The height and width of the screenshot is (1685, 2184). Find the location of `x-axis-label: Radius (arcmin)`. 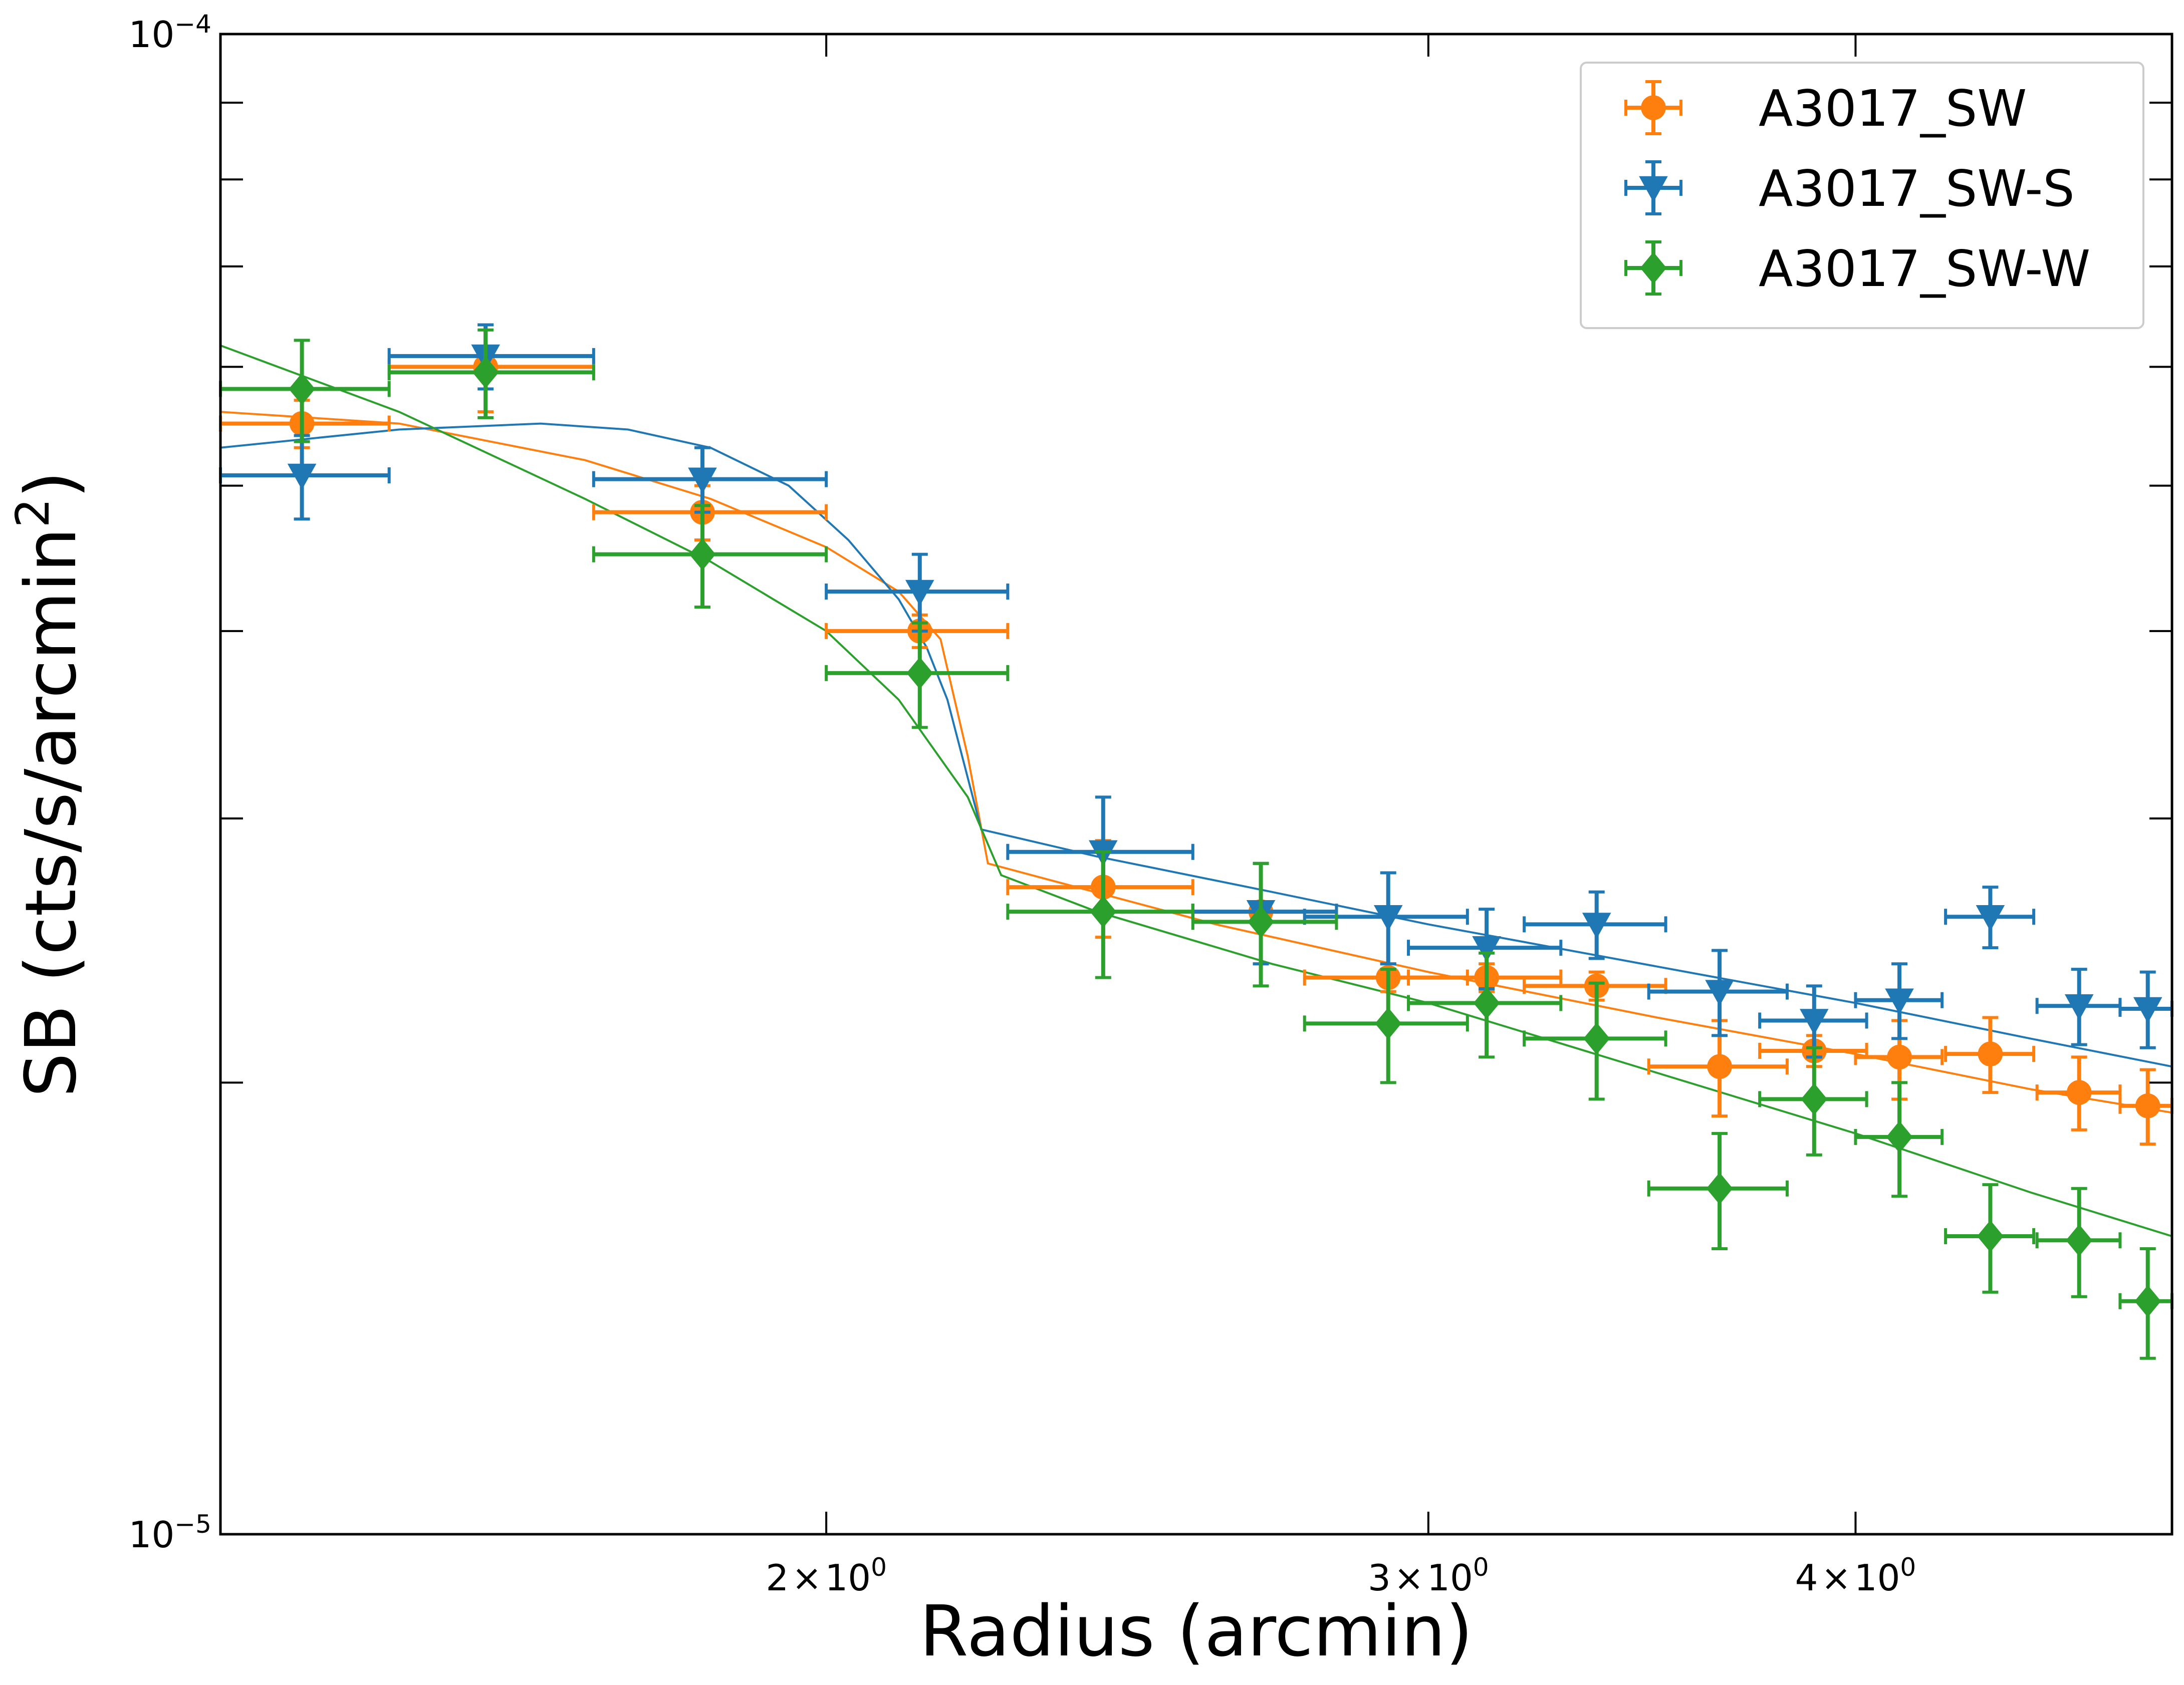

x-axis-label: Radius (arcmin) is located at coordinates (1196, 1631).